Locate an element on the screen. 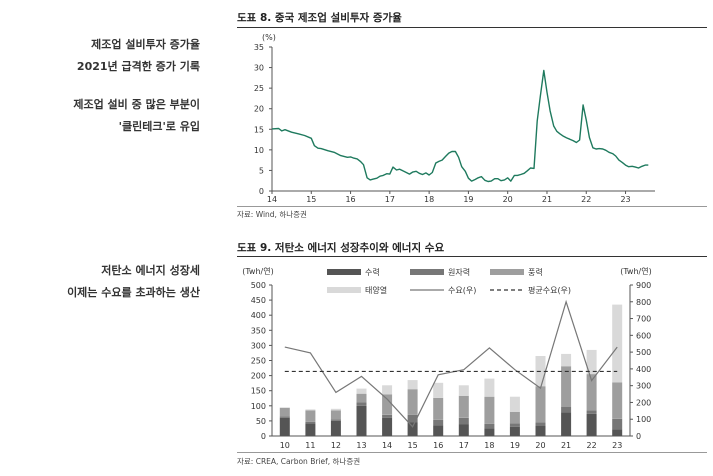  x-tick-label: 14 is located at coordinates (272, 199).